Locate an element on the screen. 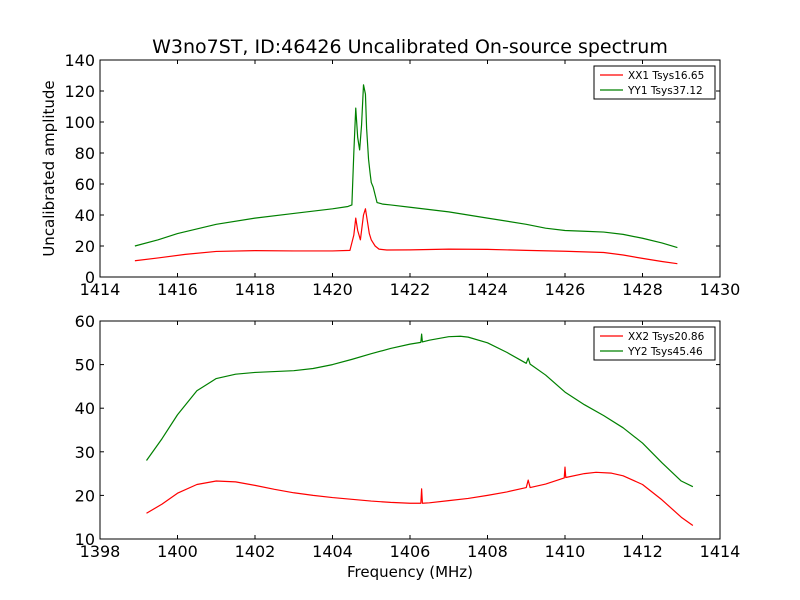 The height and width of the screenshot is (600, 800). x-tick-label: 1416 is located at coordinates (177, 289).